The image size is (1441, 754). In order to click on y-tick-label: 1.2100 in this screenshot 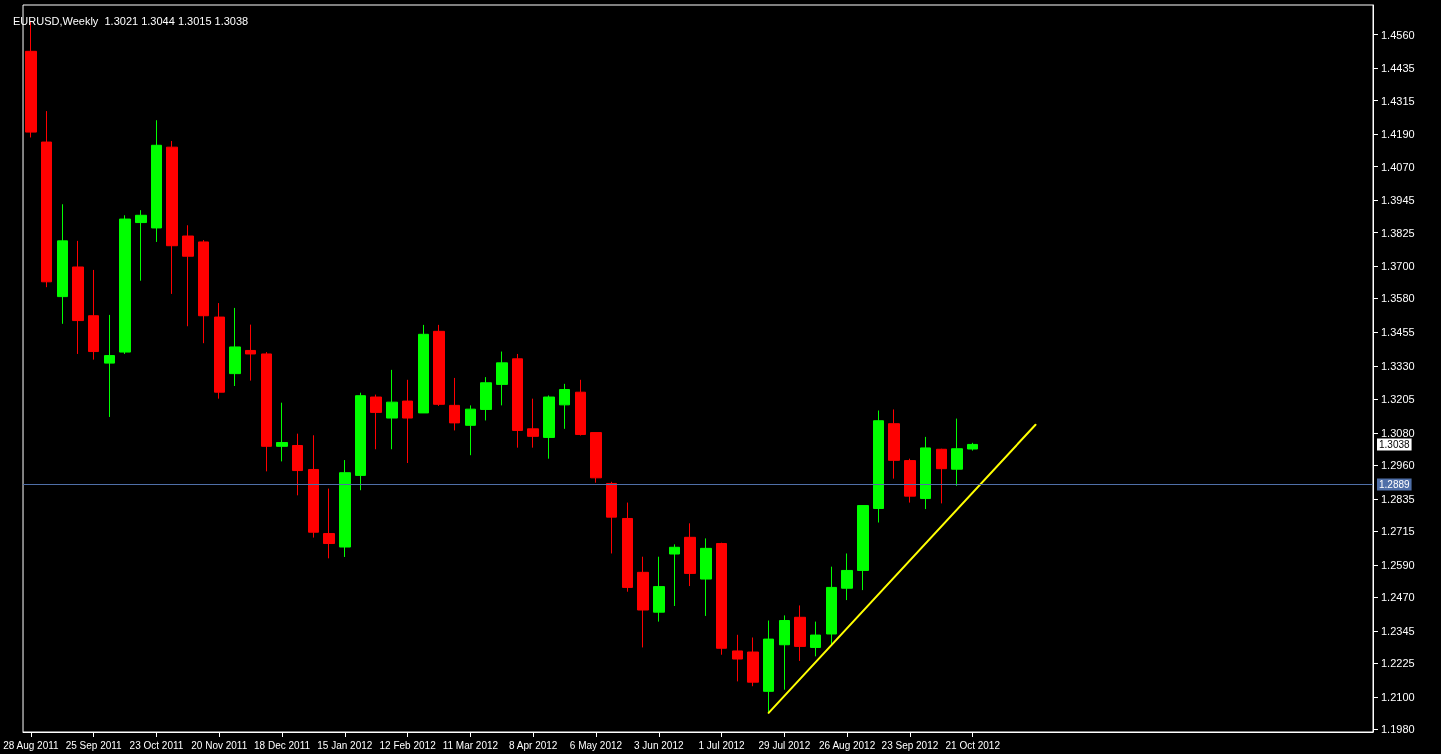, I will do `click(1398, 697)`.